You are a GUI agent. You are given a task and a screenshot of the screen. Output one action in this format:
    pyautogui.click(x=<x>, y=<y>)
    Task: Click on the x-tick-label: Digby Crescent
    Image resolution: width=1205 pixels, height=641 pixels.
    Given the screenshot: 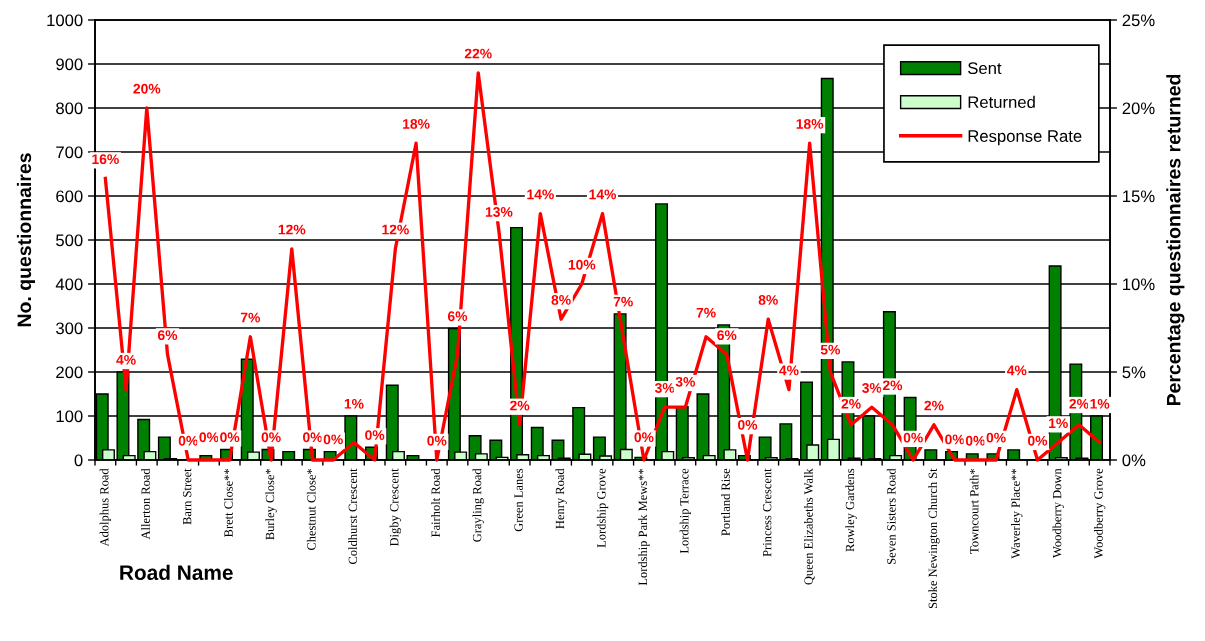 What is the action you would take?
    pyautogui.click(x=395, y=507)
    